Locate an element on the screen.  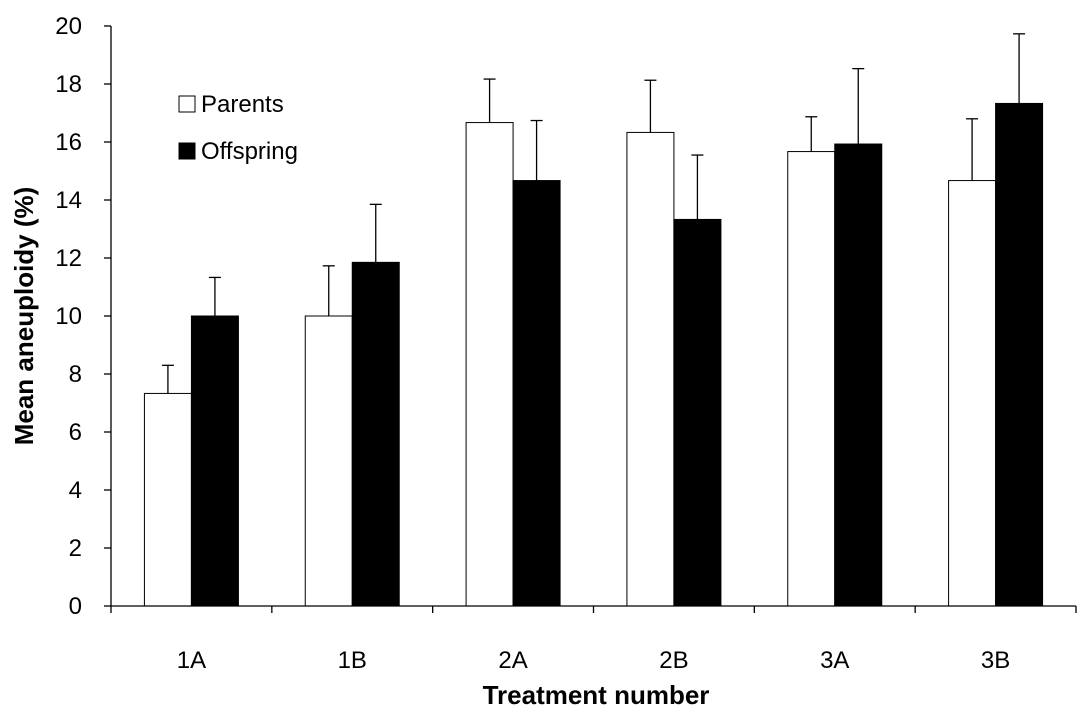
y-tick-label-18: 18 is located at coordinates (68, 84).